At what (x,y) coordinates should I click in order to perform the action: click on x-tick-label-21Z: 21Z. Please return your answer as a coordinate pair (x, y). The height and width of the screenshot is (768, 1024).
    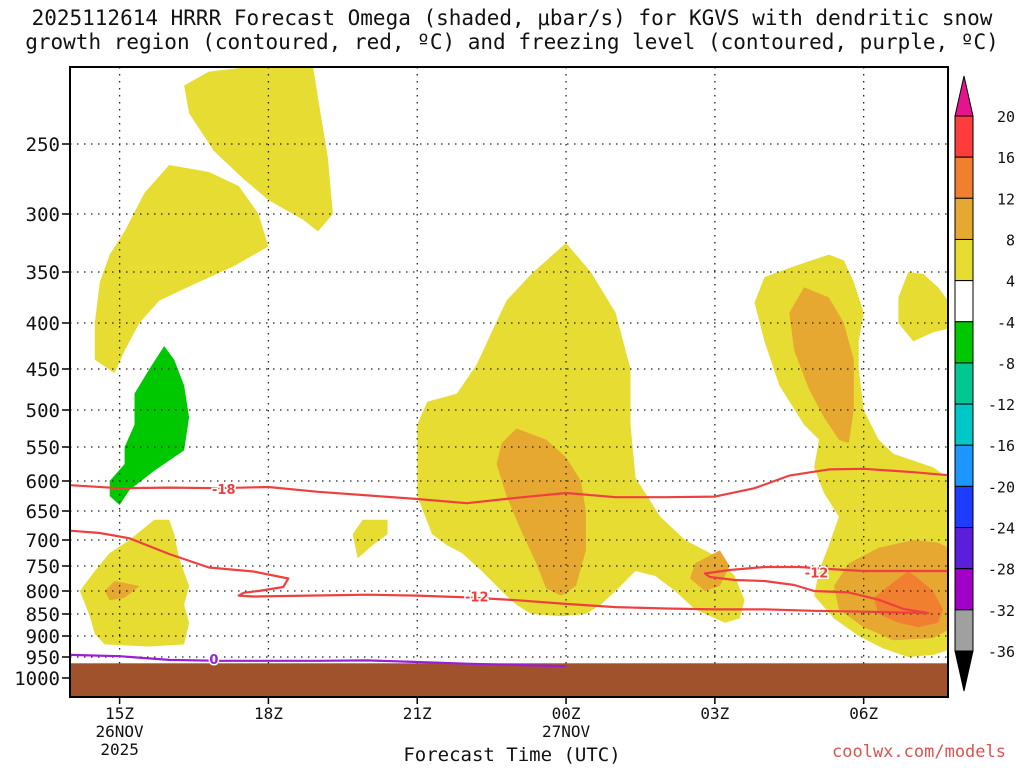
    Looking at the image, I should click on (417, 713).